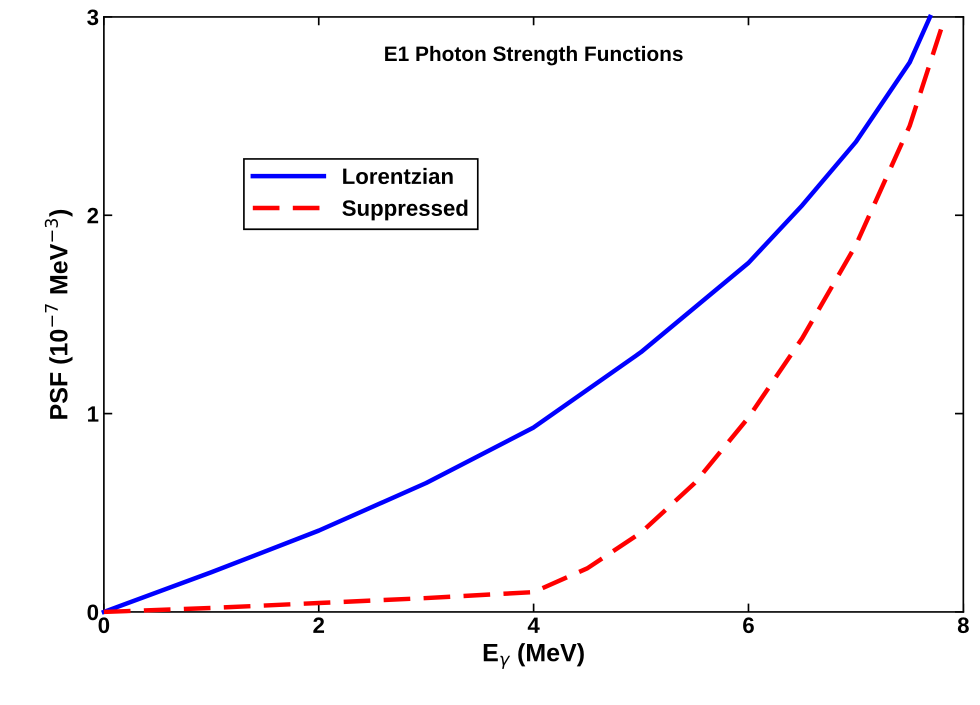  Describe the element at coordinates (93, 414) in the screenshot. I see `y-tick-label: 1` at that location.